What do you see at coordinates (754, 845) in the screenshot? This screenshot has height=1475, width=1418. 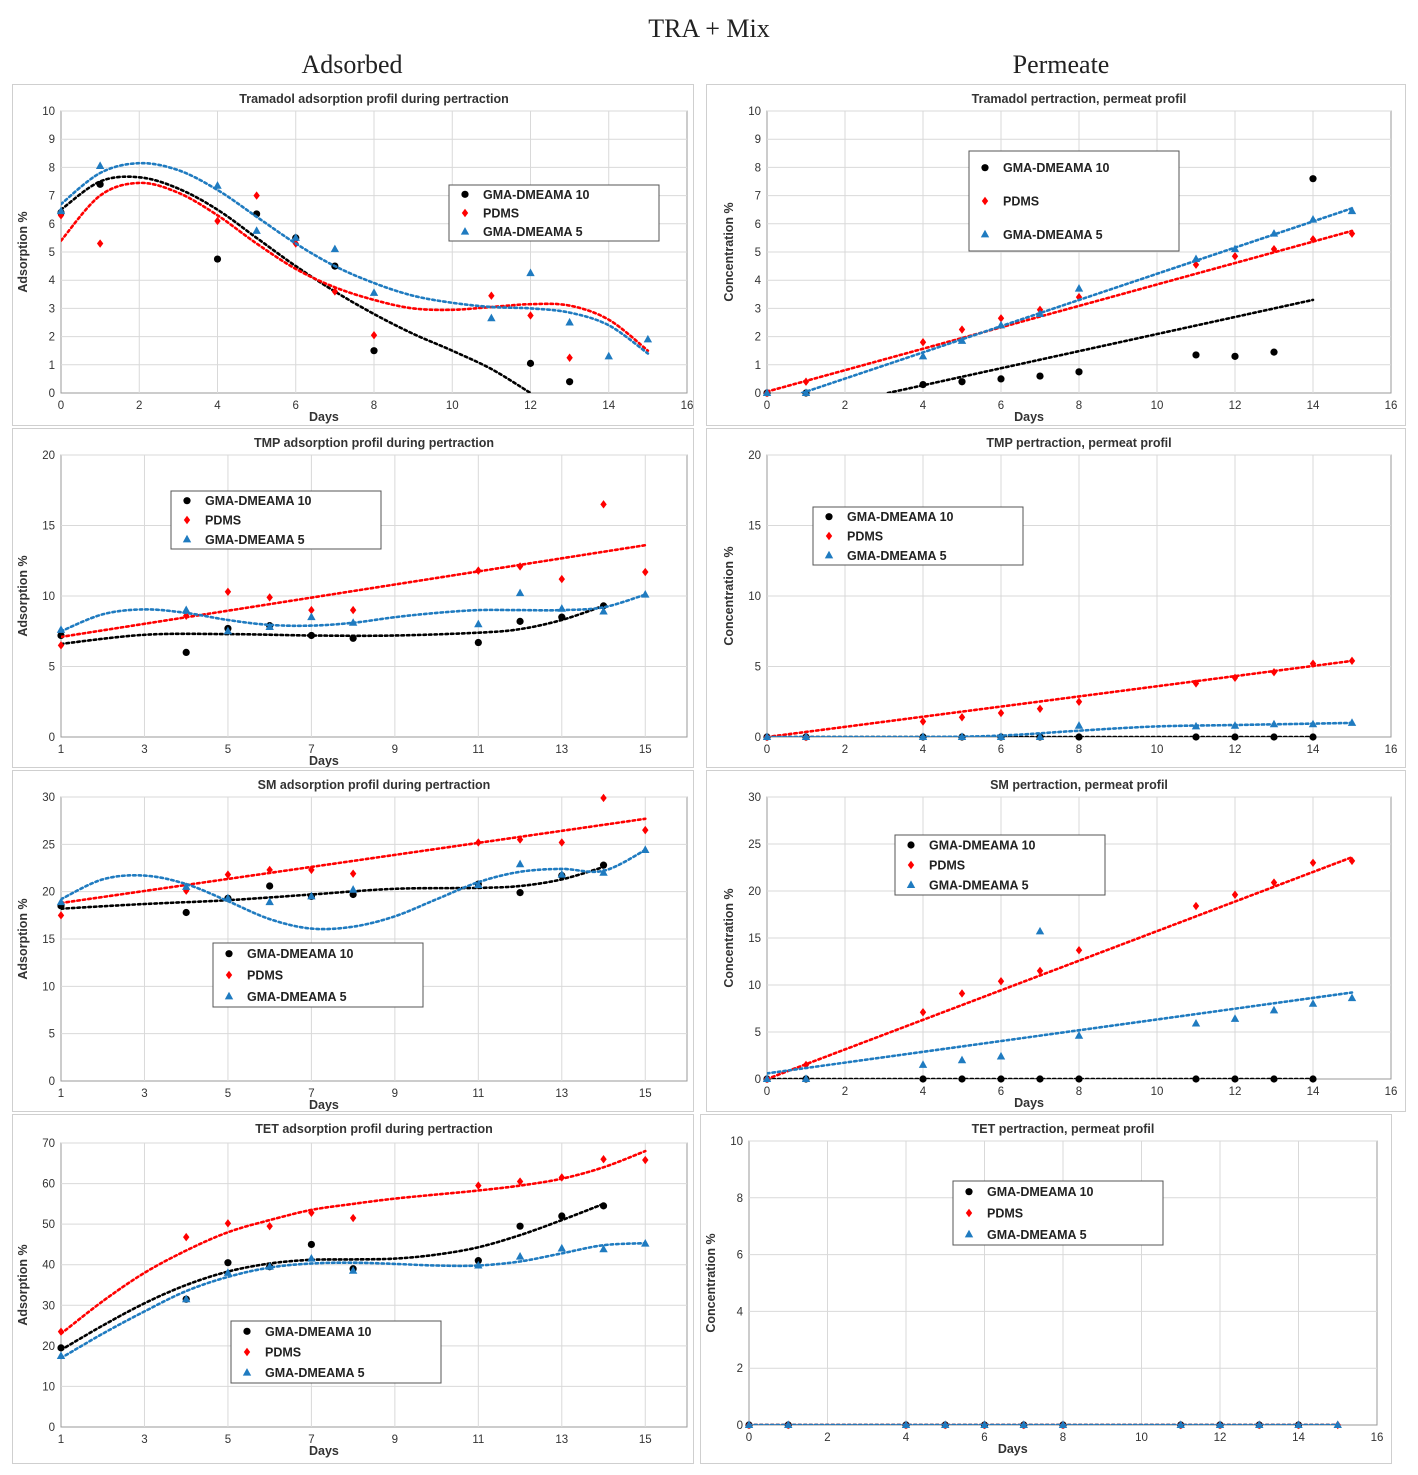 I see `y-tick-label: 25` at bounding box center [754, 845].